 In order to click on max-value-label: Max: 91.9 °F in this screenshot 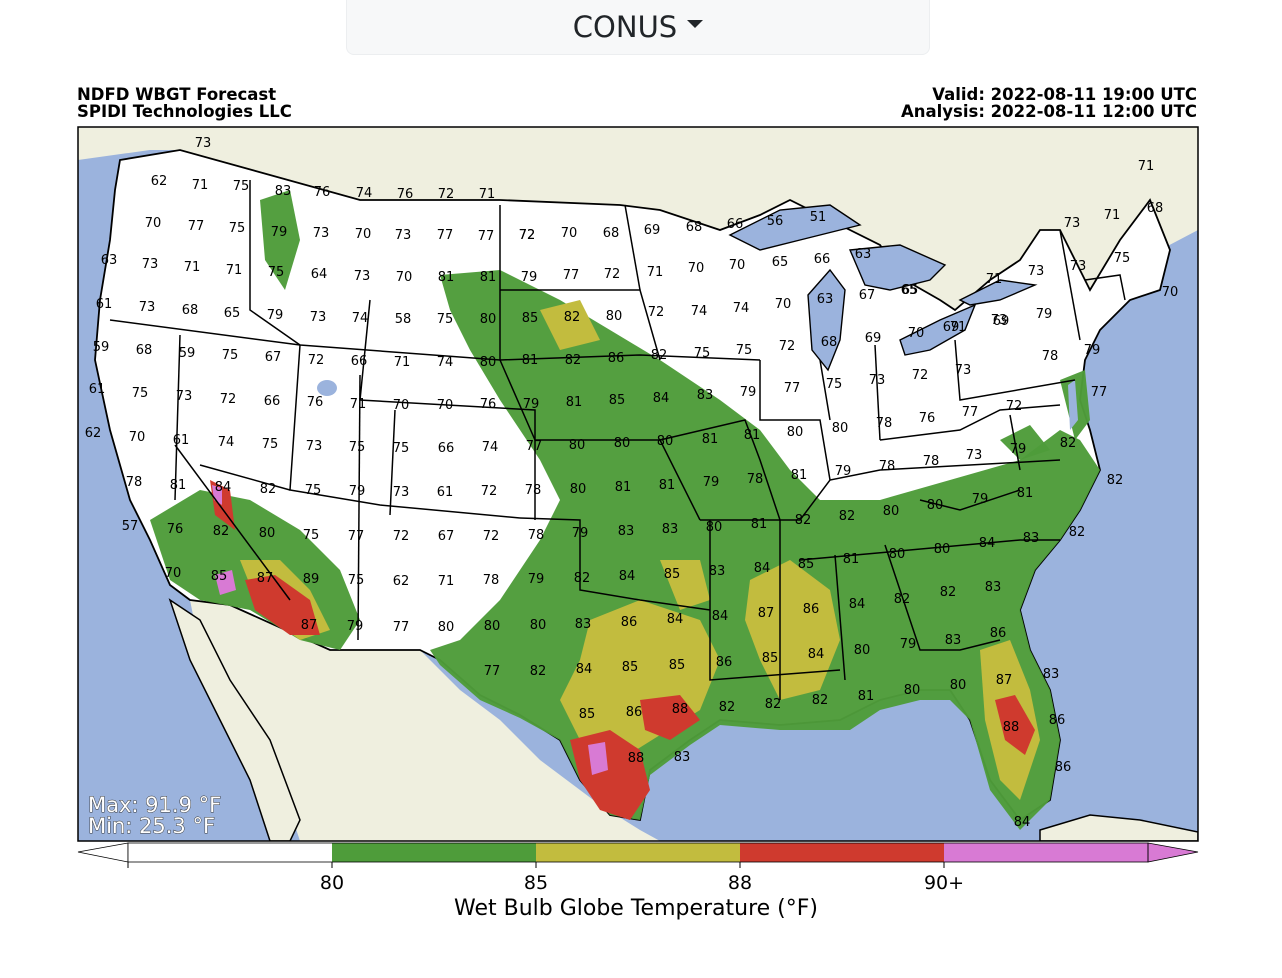, I will do `click(154, 805)`.